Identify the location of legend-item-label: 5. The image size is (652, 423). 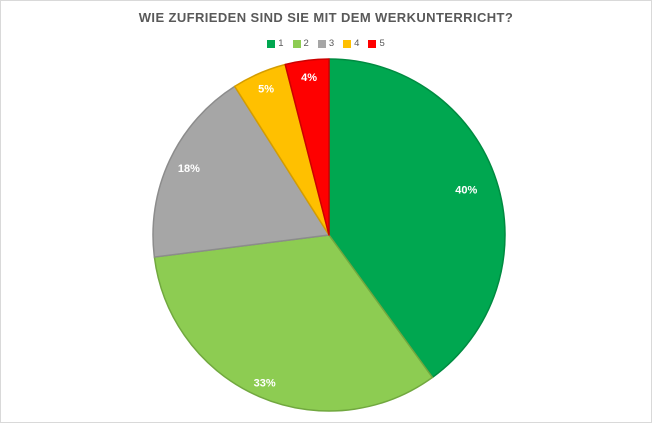
(382, 43).